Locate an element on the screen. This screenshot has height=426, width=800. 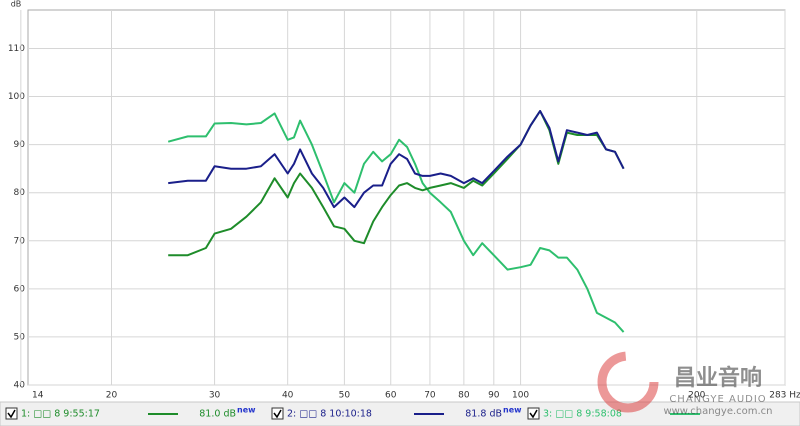
x-tick-label: 14 is located at coordinates (38, 396).